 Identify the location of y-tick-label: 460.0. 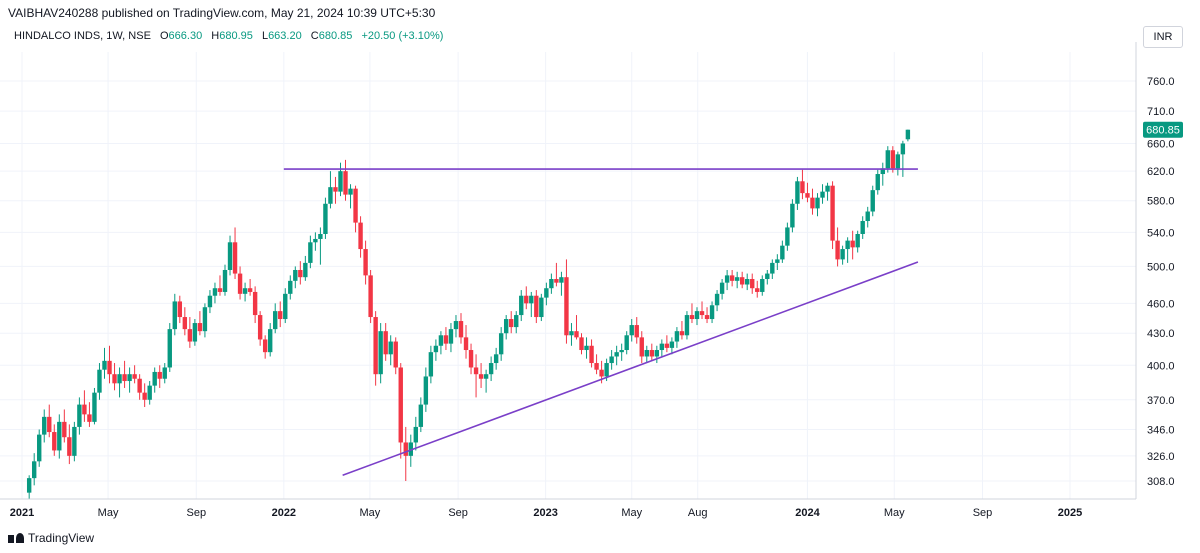
(1161, 304).